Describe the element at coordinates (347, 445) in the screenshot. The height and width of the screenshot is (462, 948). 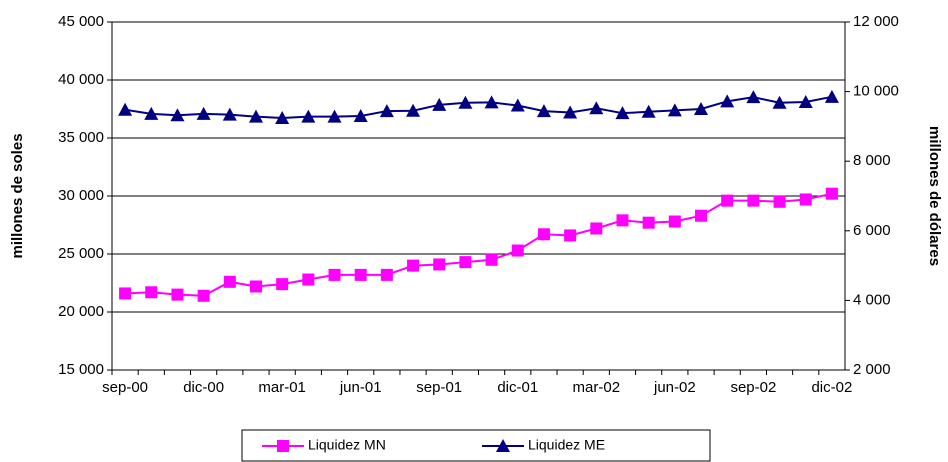
I see `legend-label: Liquidez MN` at that location.